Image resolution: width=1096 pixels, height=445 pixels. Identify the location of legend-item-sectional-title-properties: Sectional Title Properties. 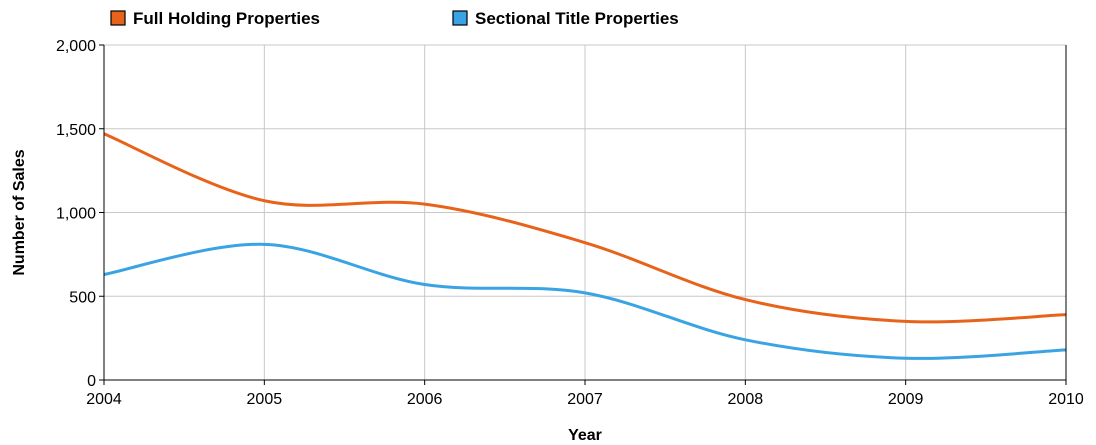
(565, 18).